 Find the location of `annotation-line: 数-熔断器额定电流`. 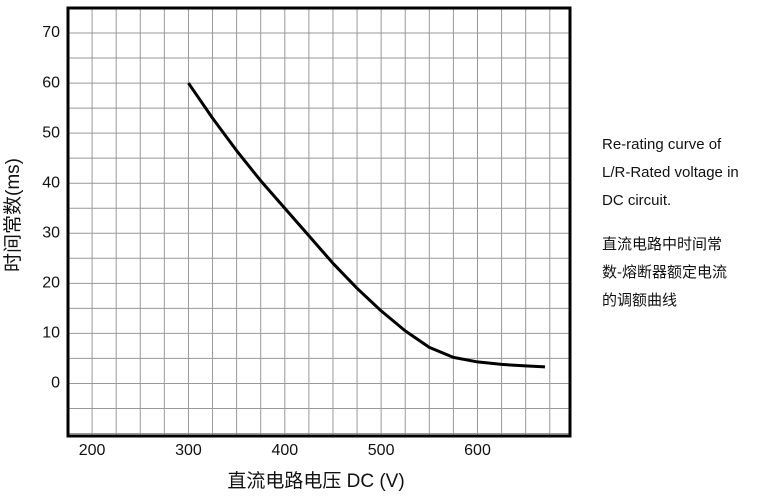

annotation-line: 数-熔断器额定电流 is located at coordinates (664, 272).